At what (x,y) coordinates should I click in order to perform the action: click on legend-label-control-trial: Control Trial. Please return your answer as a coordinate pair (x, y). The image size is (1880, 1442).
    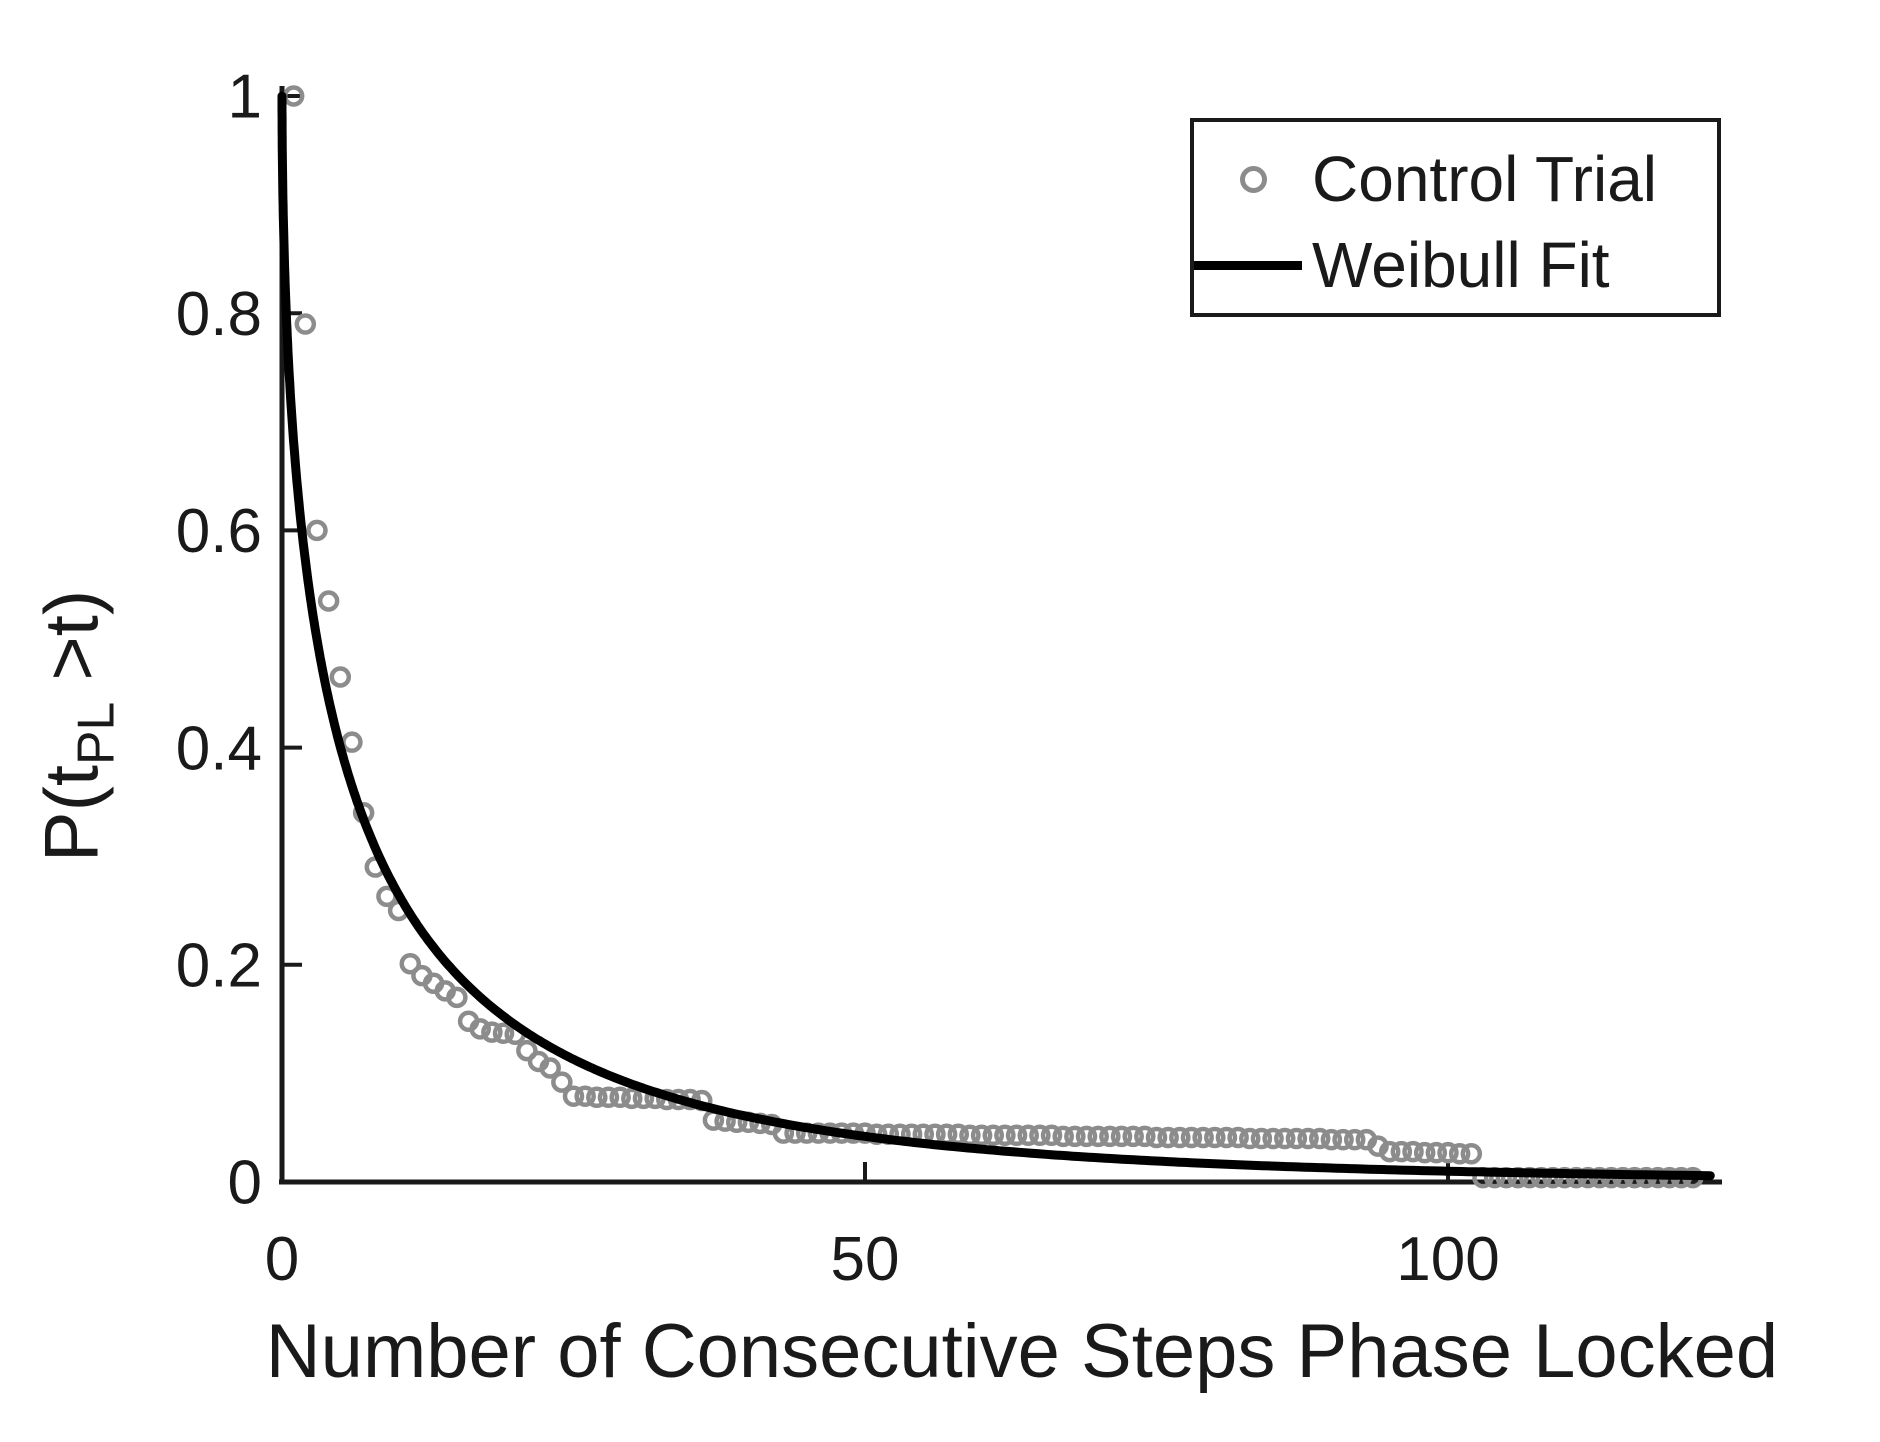
    Looking at the image, I should click on (1484, 179).